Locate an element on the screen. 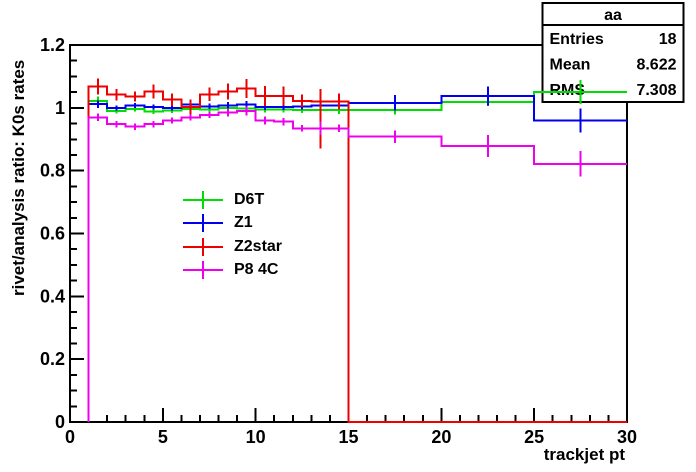  legend-label: Z2star is located at coordinates (258, 246).